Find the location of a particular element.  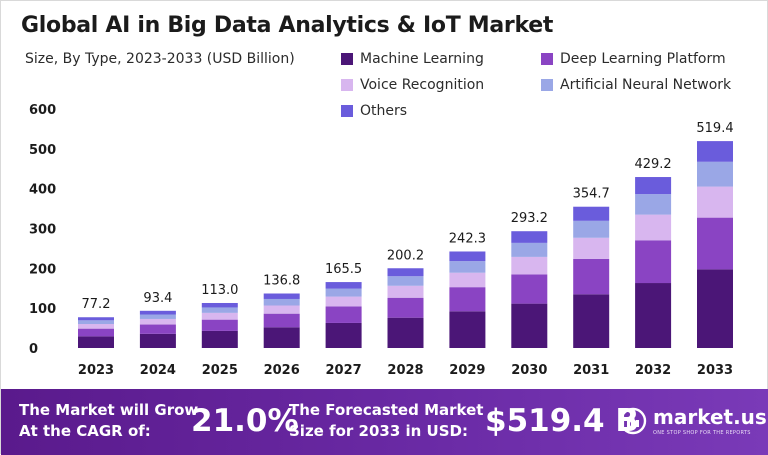

legend-item-machine-learning: Machine Learning is located at coordinates (412, 59).